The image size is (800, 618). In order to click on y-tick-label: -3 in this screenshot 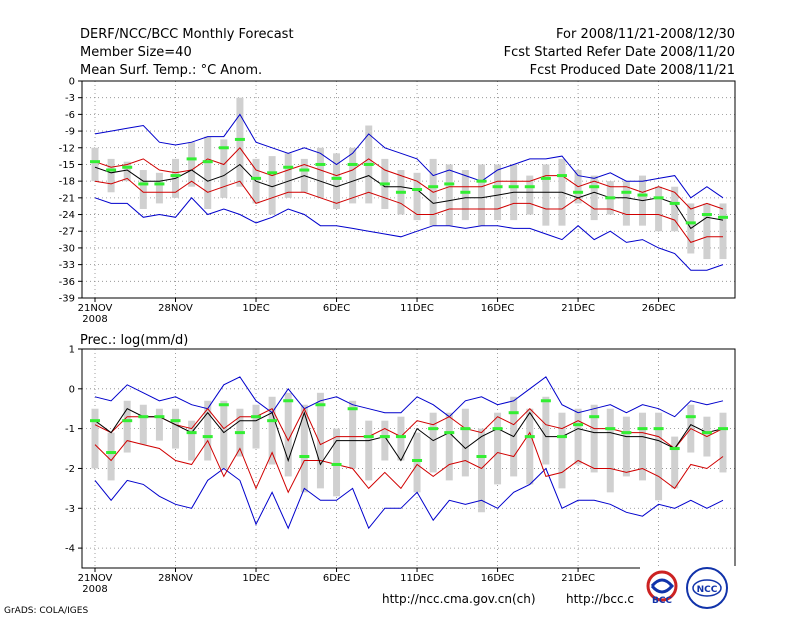, I will do `click(70, 509)`.